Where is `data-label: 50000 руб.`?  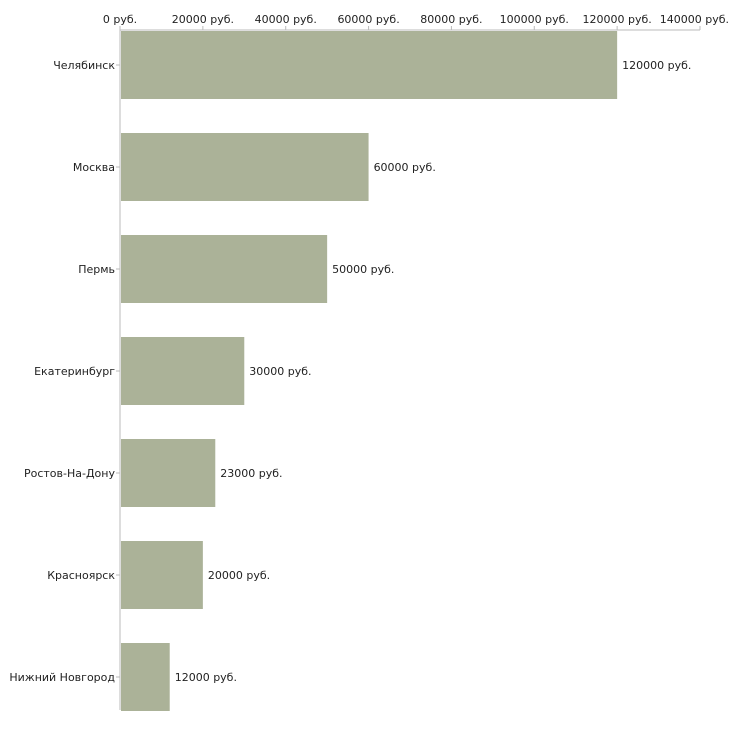 data-label: 50000 руб. is located at coordinates (363, 269).